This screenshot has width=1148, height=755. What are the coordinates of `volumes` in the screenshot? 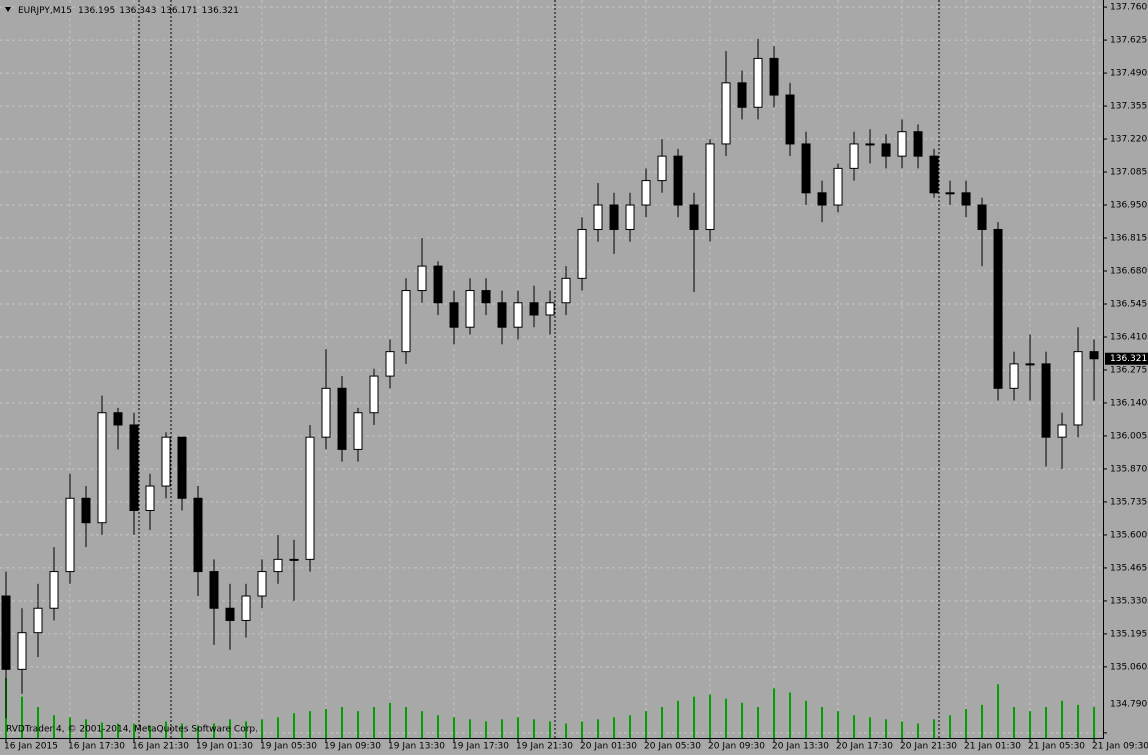 It's located at (550, 708).